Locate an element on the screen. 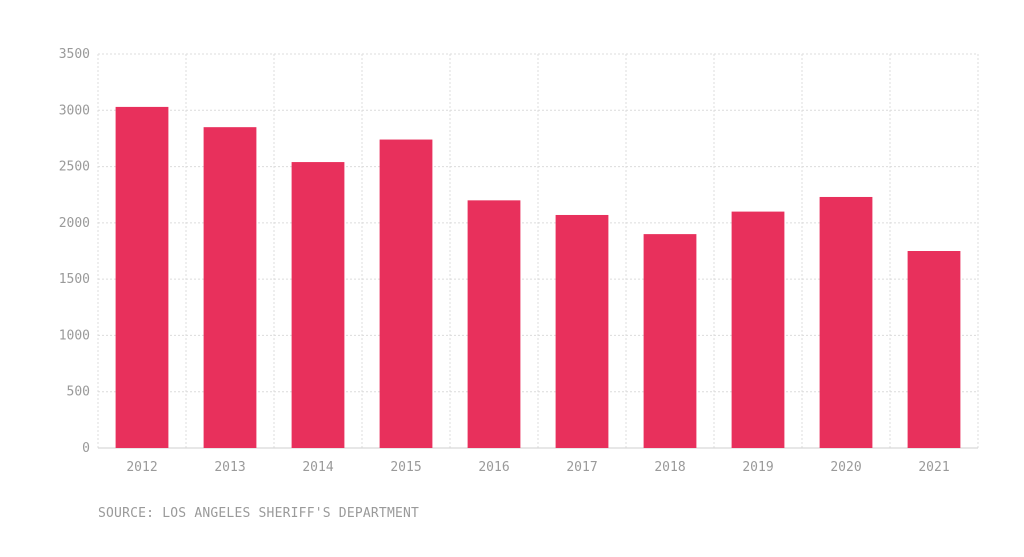  y-tick-label: 3500 is located at coordinates (74, 54).